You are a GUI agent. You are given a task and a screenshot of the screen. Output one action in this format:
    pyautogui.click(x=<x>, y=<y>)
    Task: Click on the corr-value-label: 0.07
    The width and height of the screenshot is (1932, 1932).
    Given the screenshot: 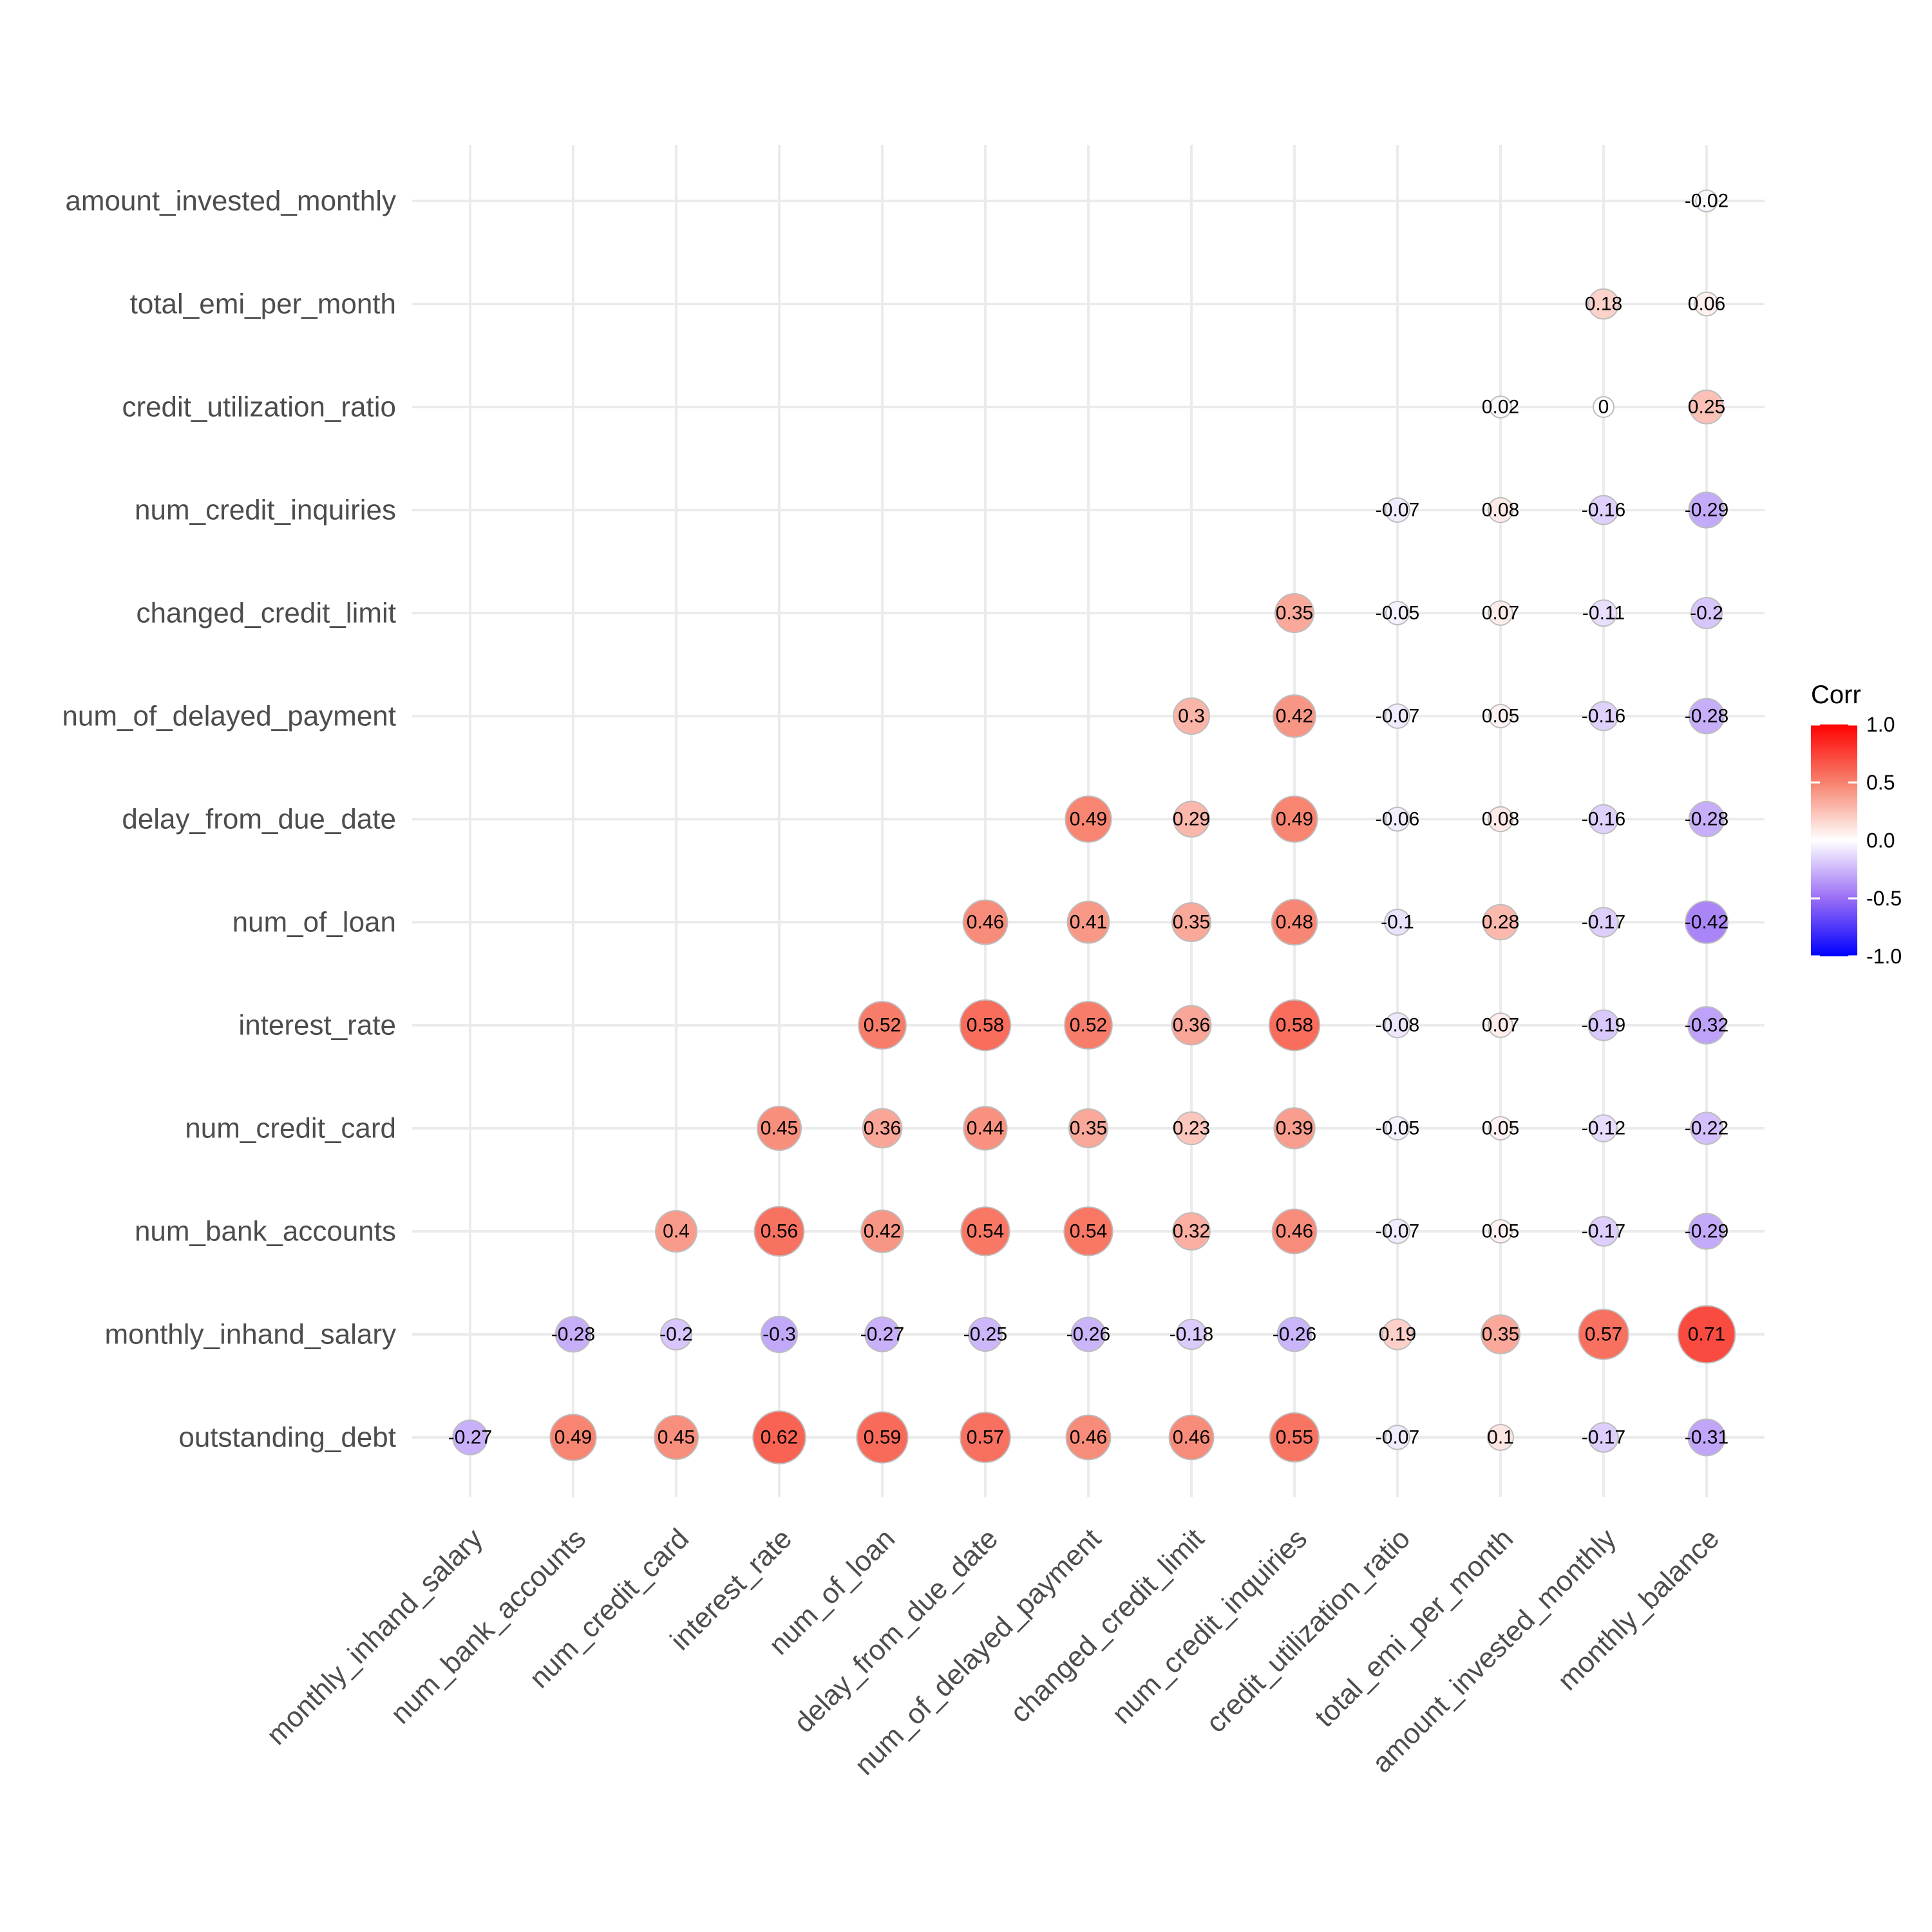 What is the action you would take?
    pyautogui.click(x=1500, y=1026)
    